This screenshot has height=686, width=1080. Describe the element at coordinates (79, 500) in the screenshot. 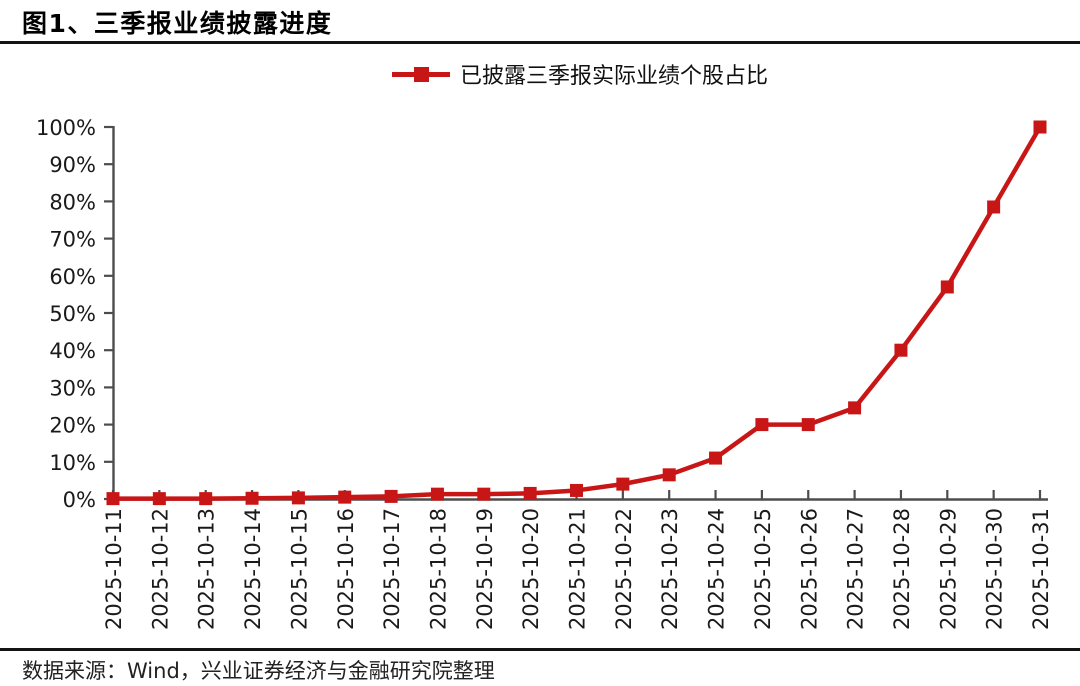

I see `y-tick-label: 0%` at that location.